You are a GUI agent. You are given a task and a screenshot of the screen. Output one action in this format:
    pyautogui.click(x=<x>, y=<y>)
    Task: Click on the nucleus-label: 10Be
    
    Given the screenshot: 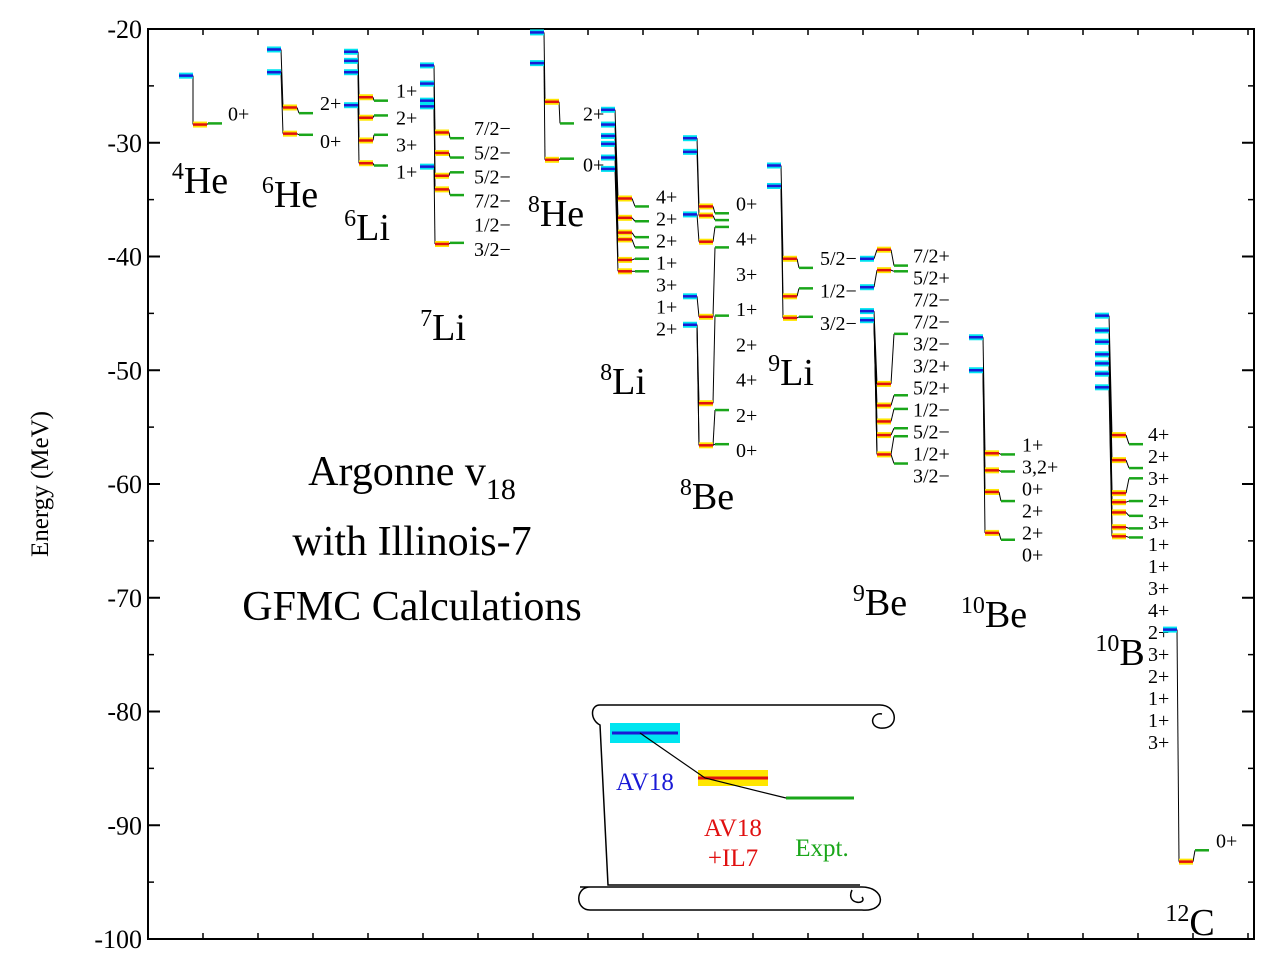 What is the action you would take?
    pyautogui.click(x=994, y=614)
    